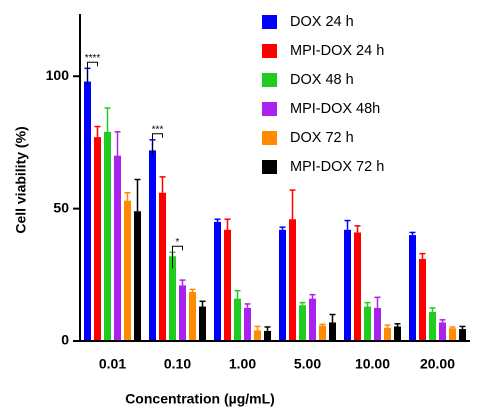 The image size is (477, 411). I want to click on legend-label: MPI-DOX 48h, so click(335, 109).